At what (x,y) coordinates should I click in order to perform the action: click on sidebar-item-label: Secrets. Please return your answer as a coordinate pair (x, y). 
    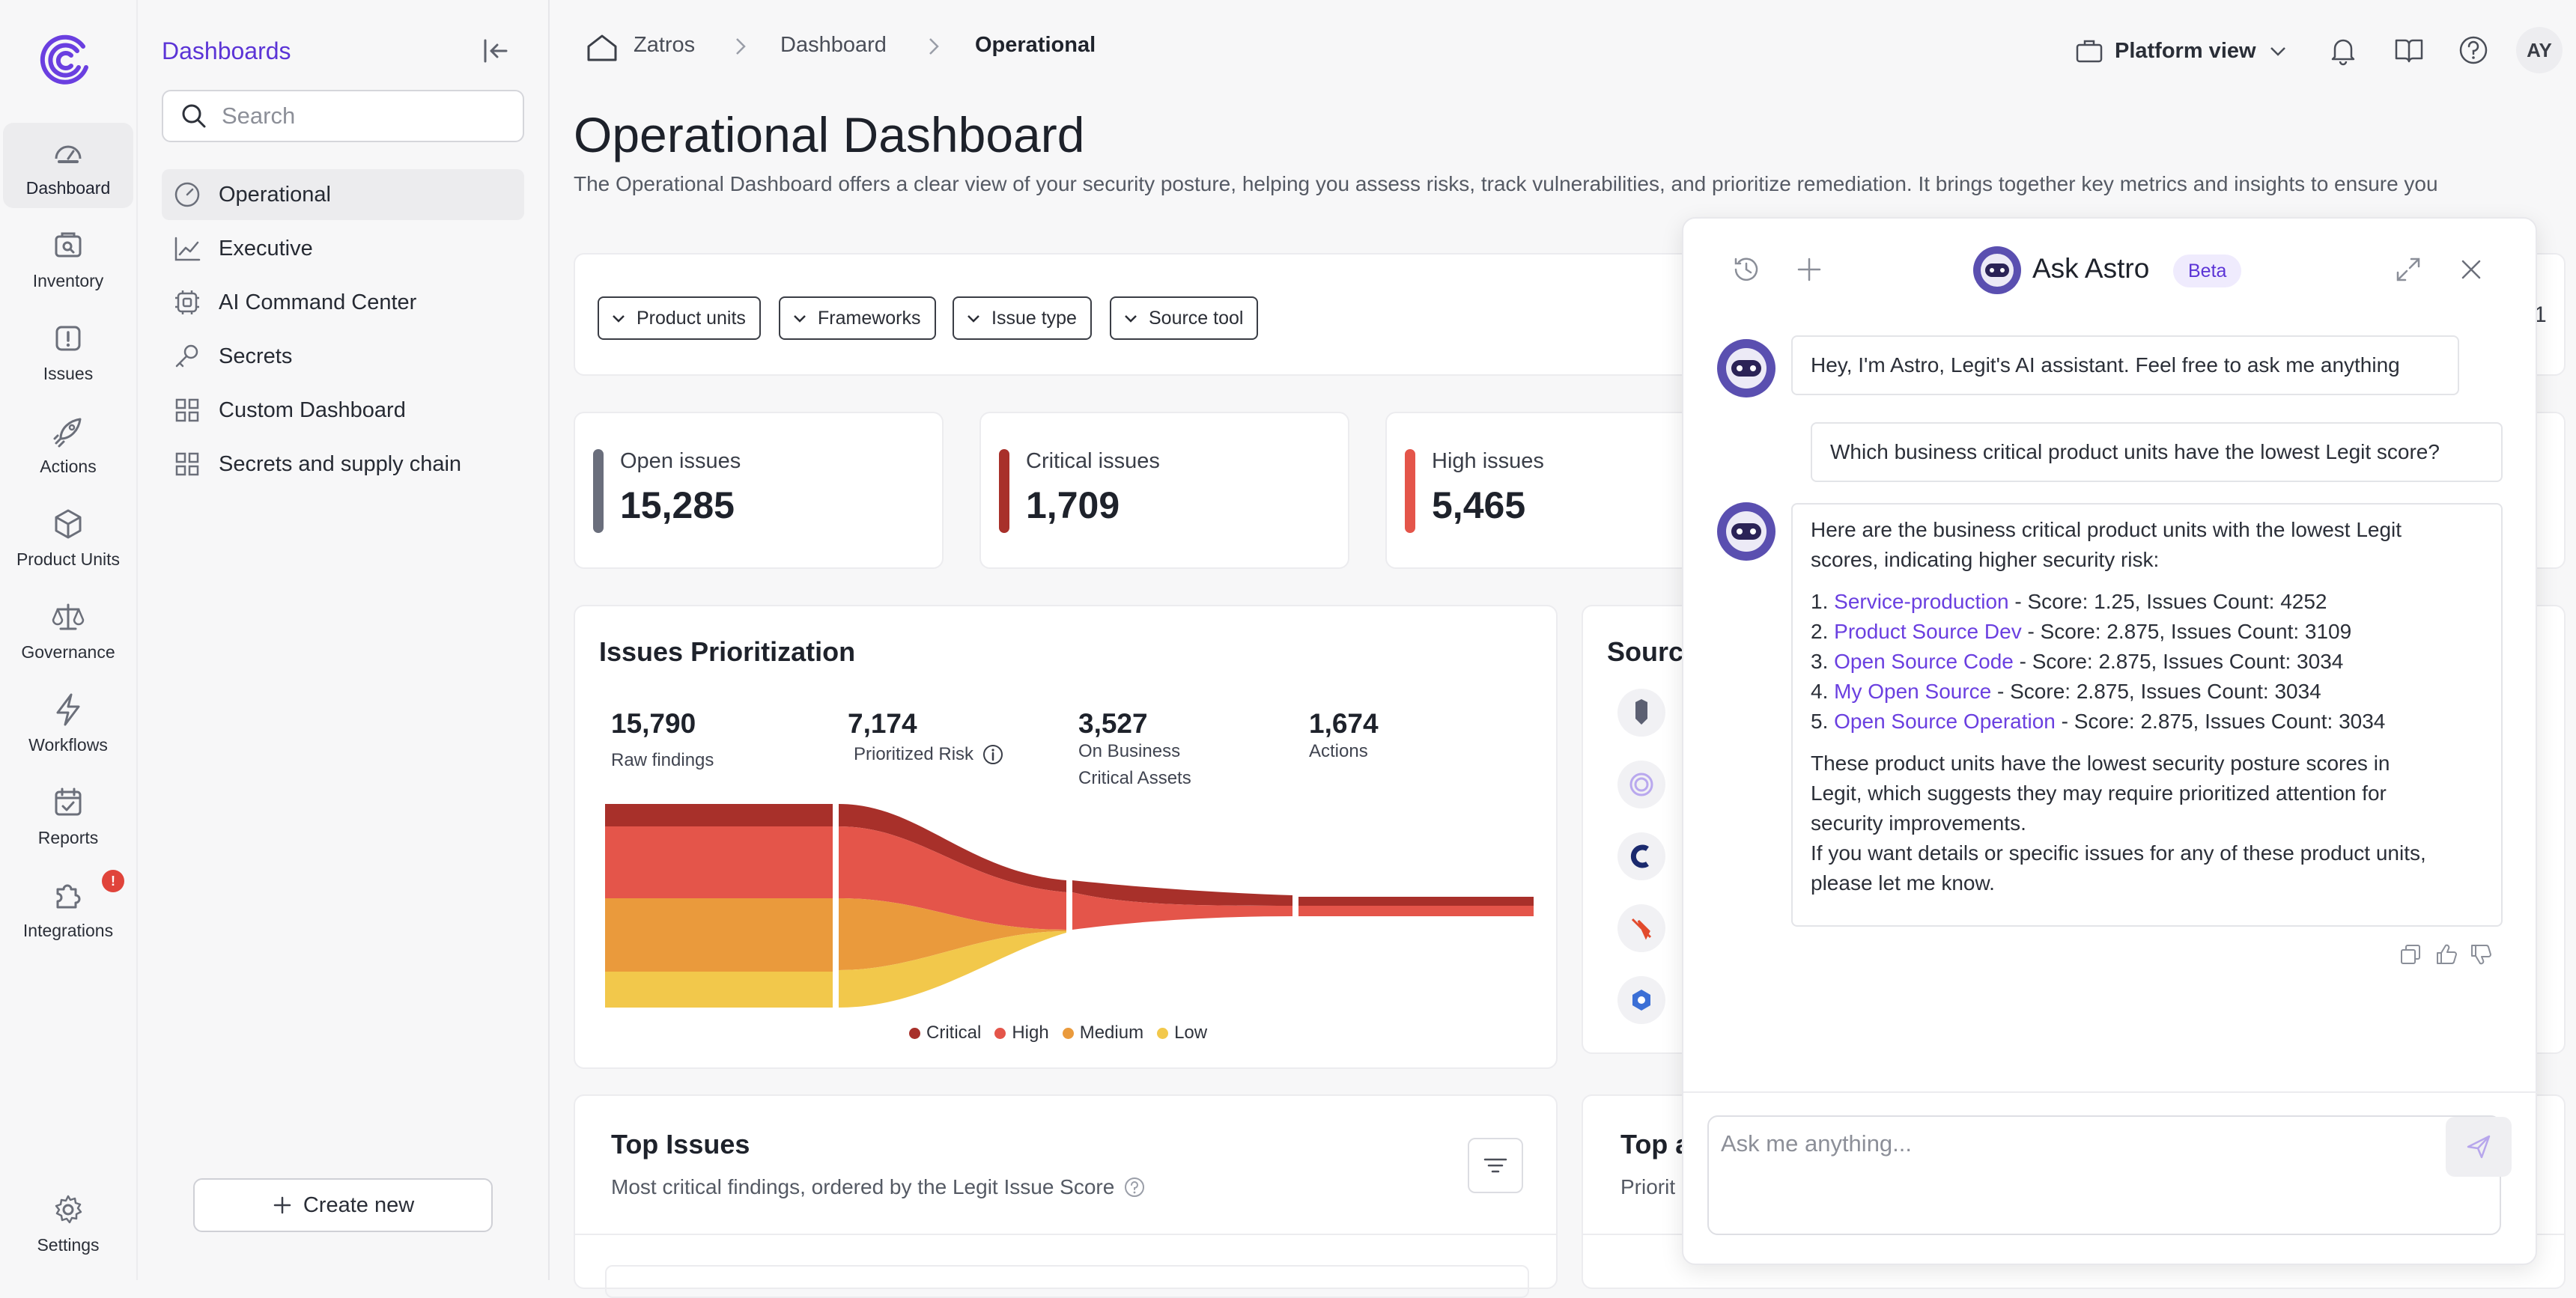
    Looking at the image, I should click on (256, 356).